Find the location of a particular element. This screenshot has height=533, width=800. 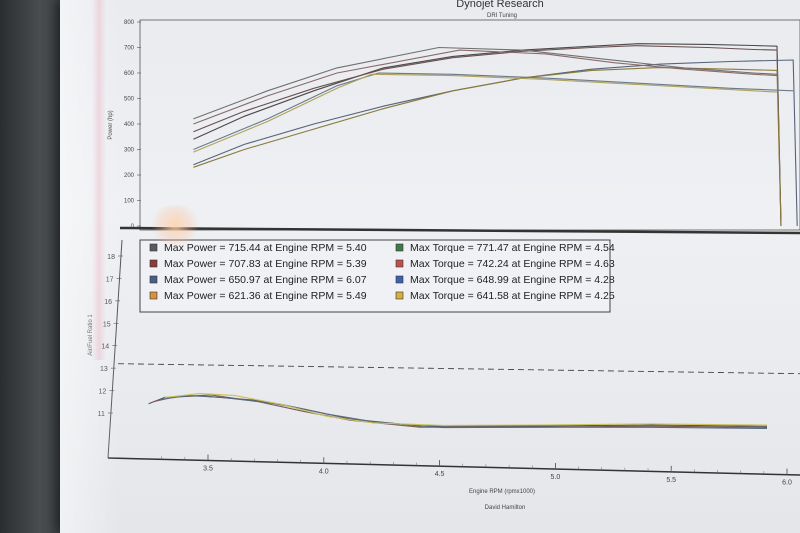

afr-y-tick-label: 15 is located at coordinates (107, 324).